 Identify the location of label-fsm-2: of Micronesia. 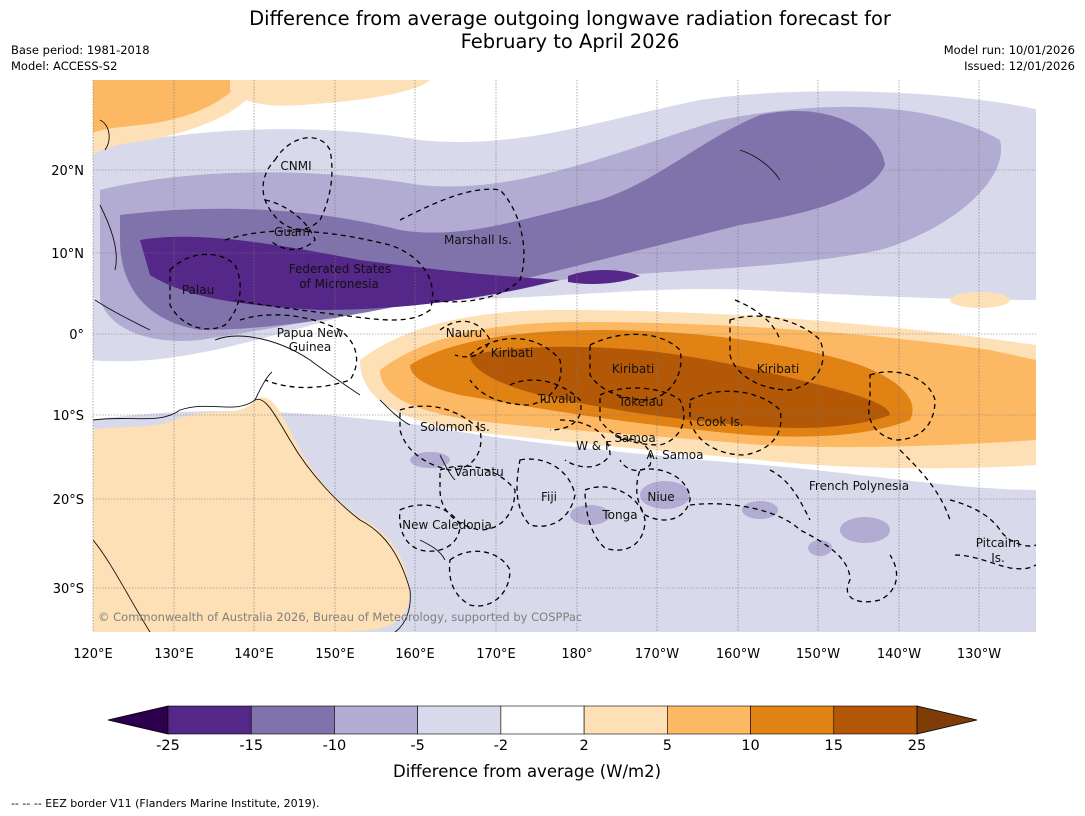
(339, 284).